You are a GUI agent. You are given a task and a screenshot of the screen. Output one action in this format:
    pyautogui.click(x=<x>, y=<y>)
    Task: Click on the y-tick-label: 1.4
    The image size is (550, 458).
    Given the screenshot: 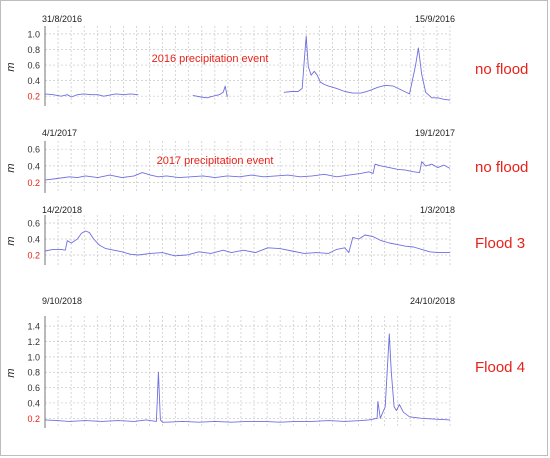 What is the action you would take?
    pyautogui.click(x=33, y=327)
    